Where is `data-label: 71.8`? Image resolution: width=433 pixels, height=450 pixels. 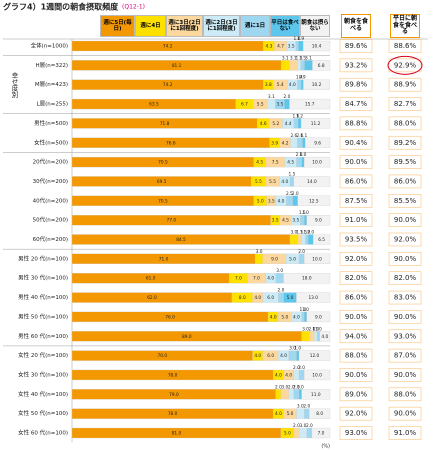 data-label: 71.8 is located at coordinates (165, 124).